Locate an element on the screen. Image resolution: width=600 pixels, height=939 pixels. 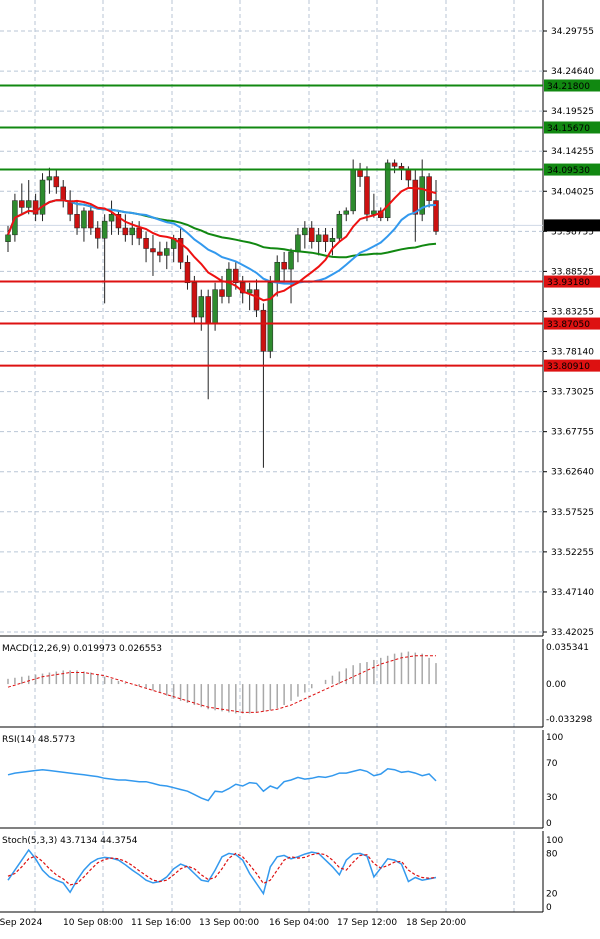
y-tick-label: 33.88525 is located at coordinates (572, 272).